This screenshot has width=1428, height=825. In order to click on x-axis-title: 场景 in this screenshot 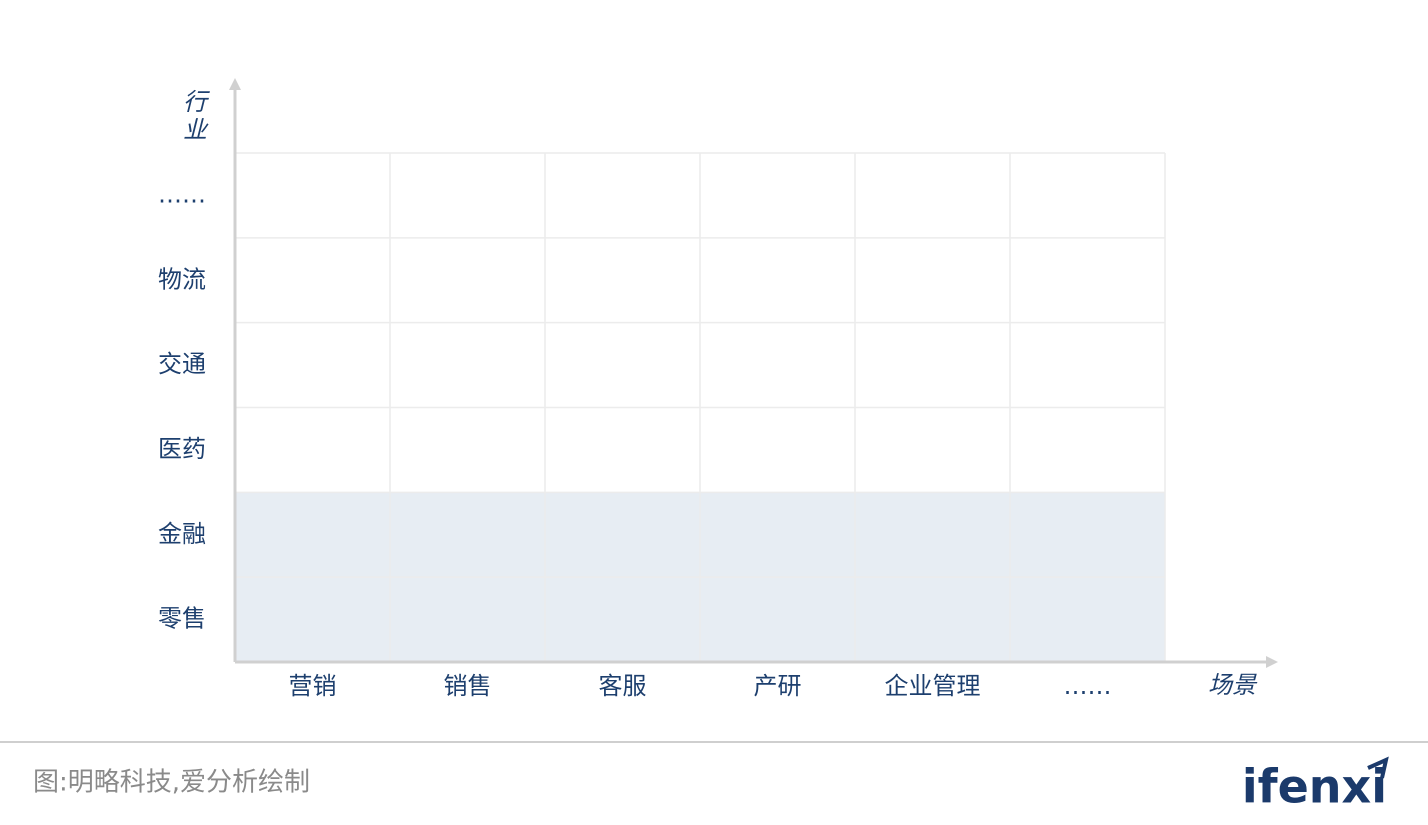, I will do `click(1233, 685)`.